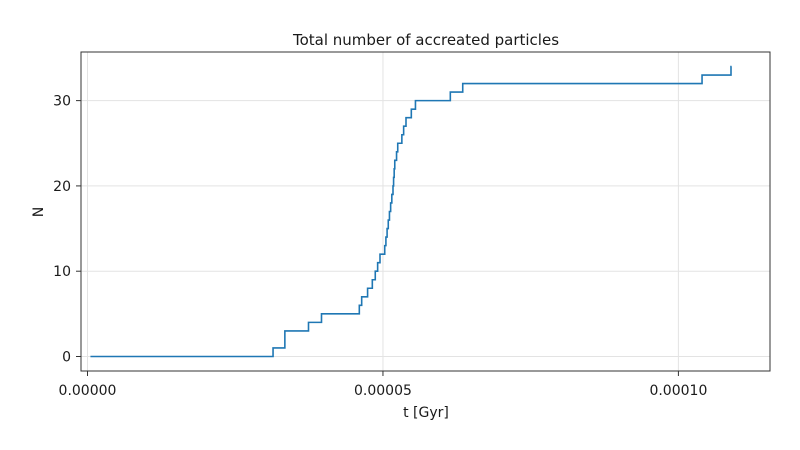 The height and width of the screenshot is (450, 800). I want to click on x-tick-label: 0.00005, so click(383, 391).